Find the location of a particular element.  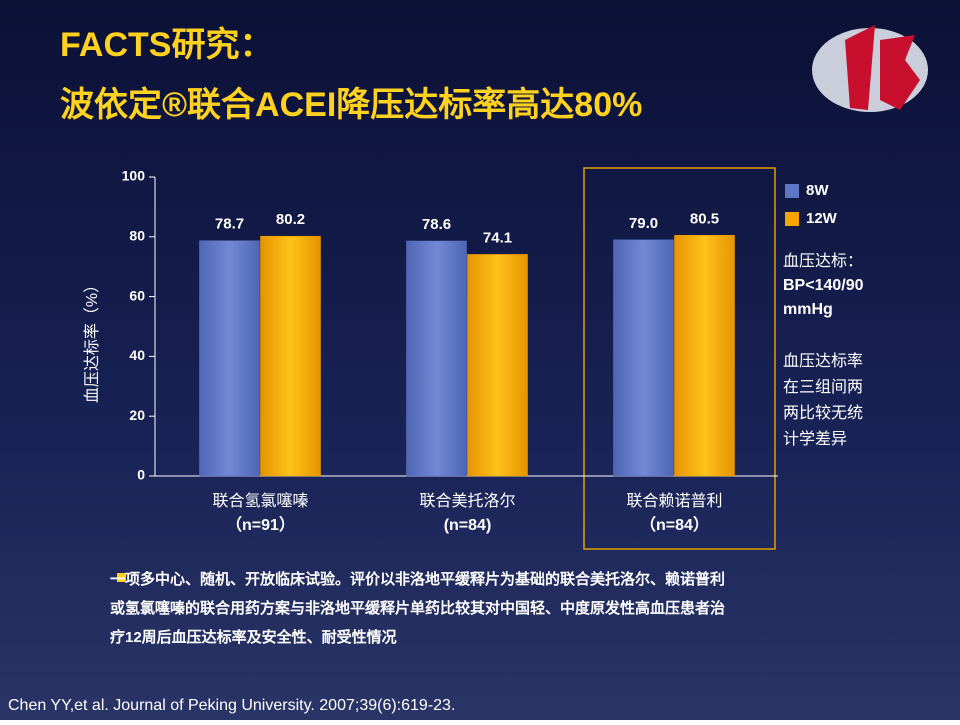

highlight-box is located at coordinates (679, 358).